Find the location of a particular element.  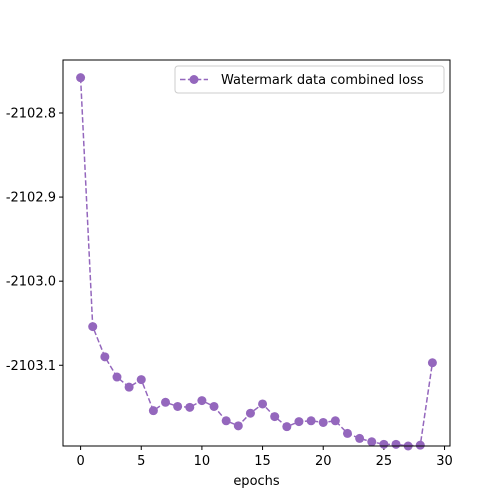

y-tick-label: -2102.8 is located at coordinates (31, 113).